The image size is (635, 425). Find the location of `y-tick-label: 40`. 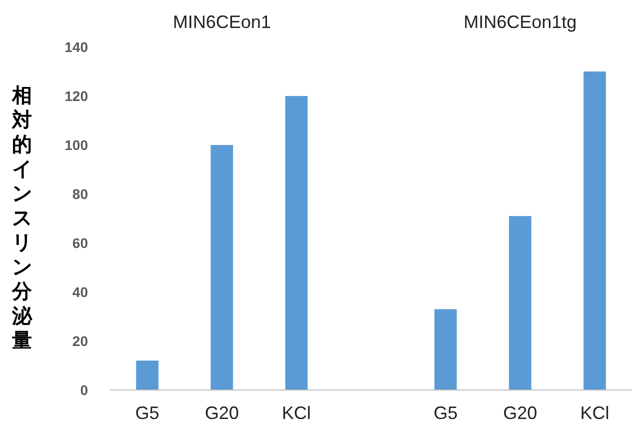

y-tick-label: 40 is located at coordinates (80, 292).